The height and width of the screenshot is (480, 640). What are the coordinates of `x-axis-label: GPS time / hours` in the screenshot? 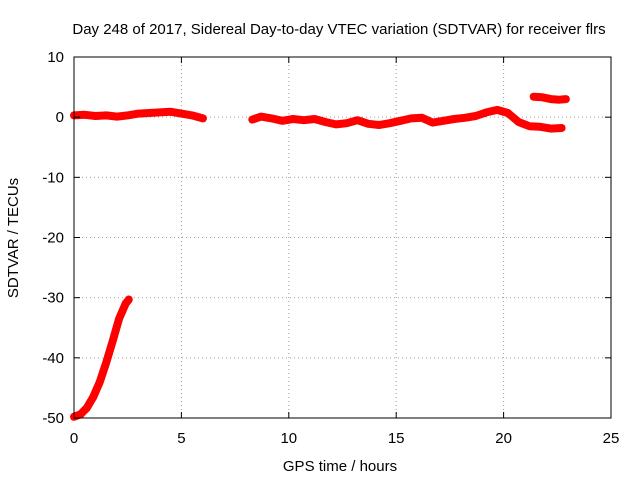 It's located at (340, 466).